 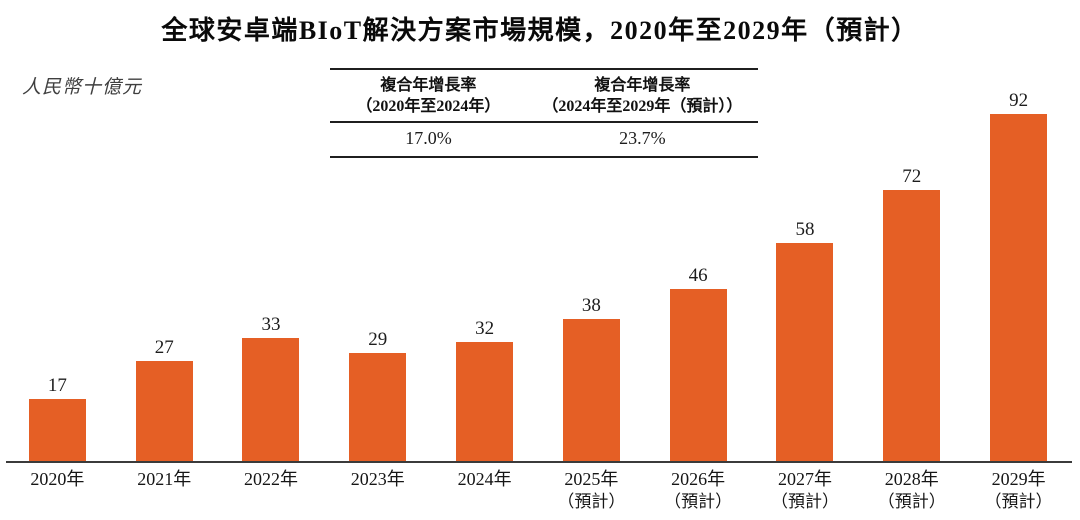 What do you see at coordinates (1018, 490) in the screenshot?
I see `x-axis-label: 2029年 （預計）` at bounding box center [1018, 490].